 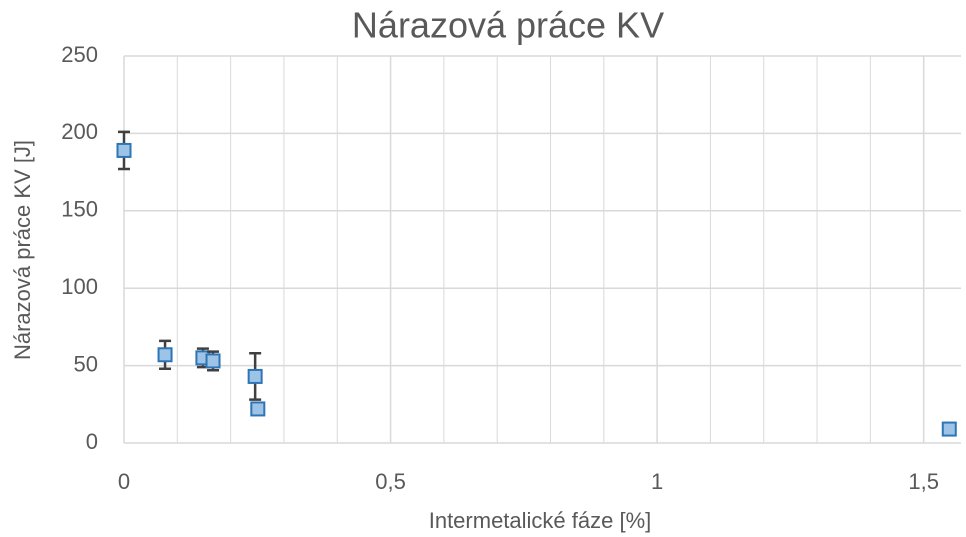 What do you see at coordinates (540, 520) in the screenshot?
I see `x-axis-label: Intermetalické fáze [%]` at bounding box center [540, 520].